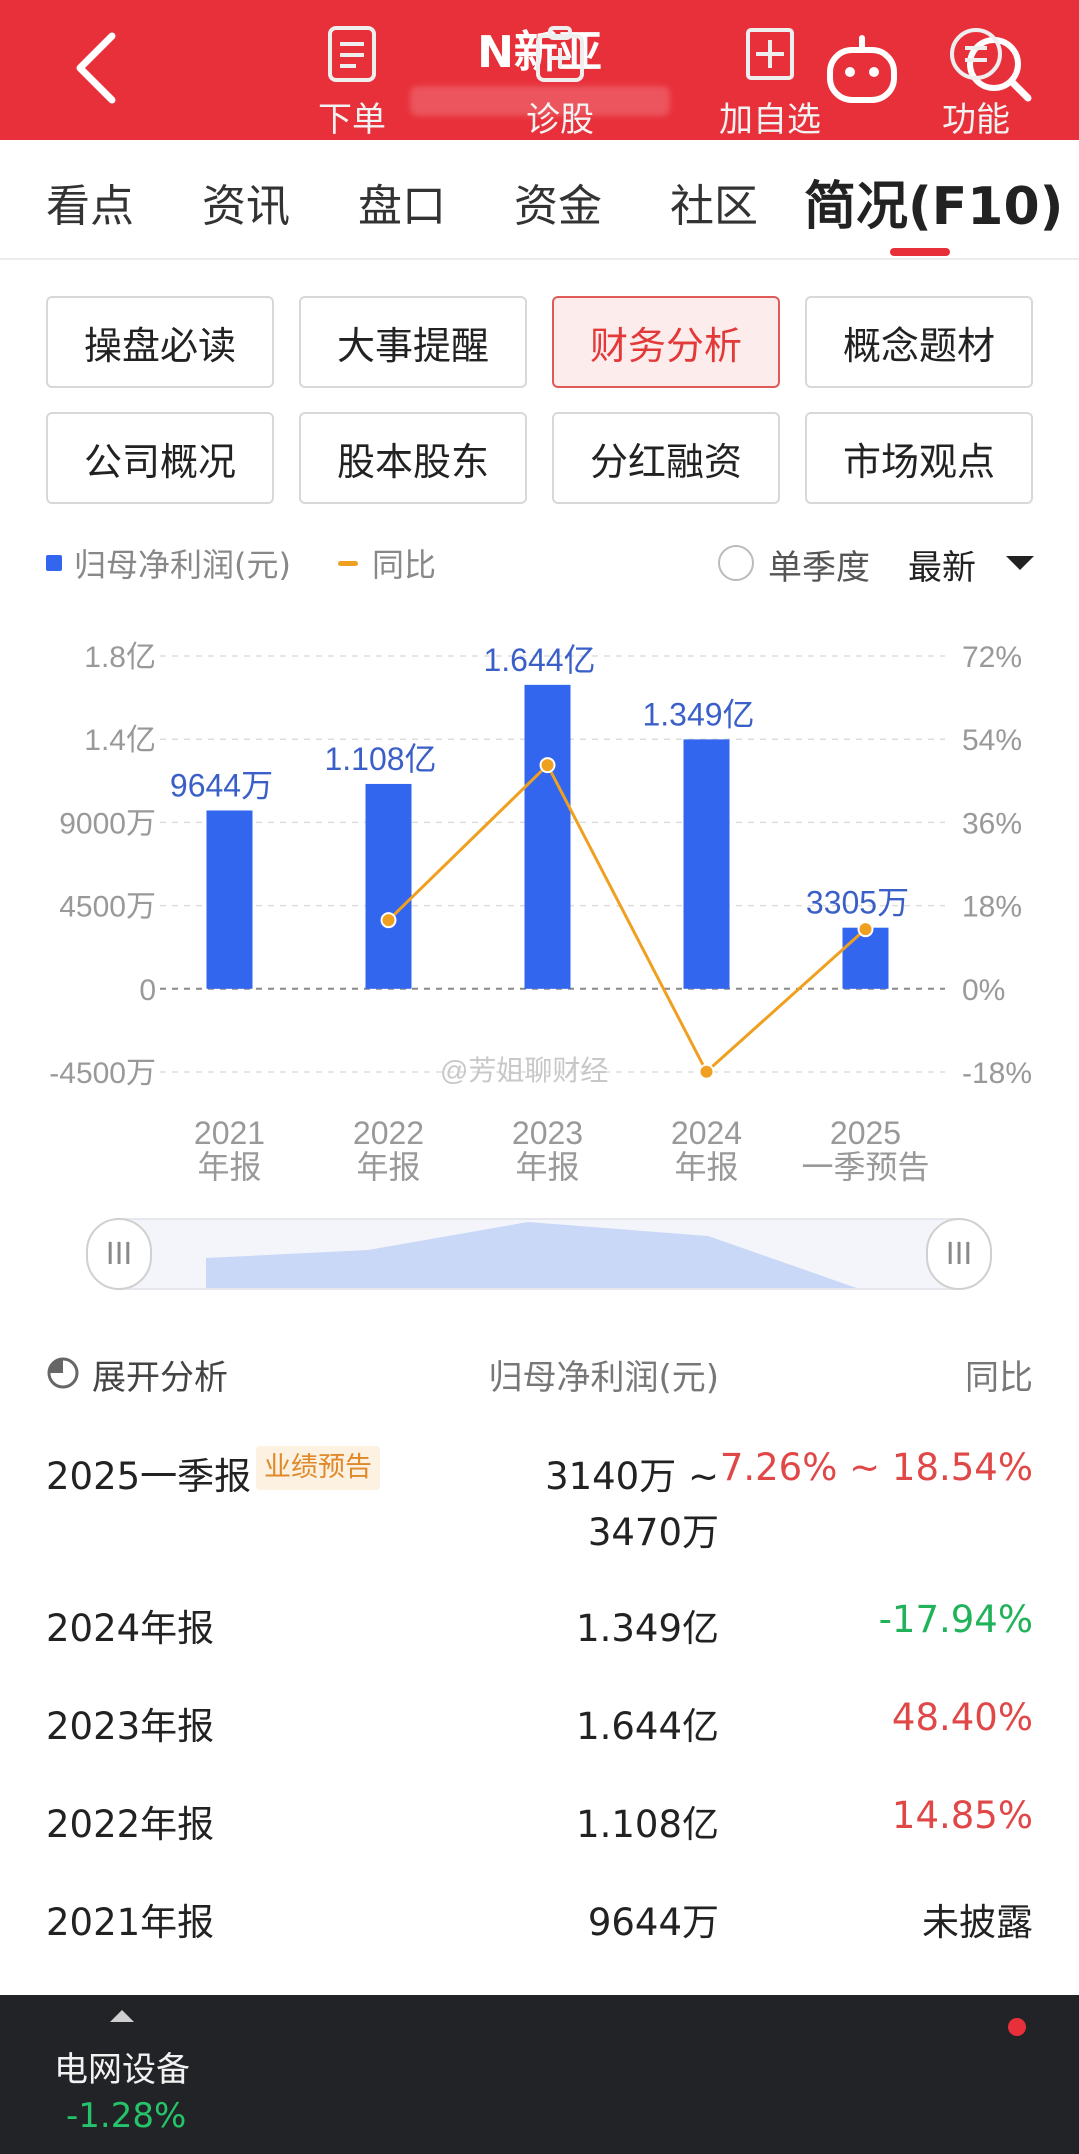  I want to click on active-tab-indicator, so click(920, 252).